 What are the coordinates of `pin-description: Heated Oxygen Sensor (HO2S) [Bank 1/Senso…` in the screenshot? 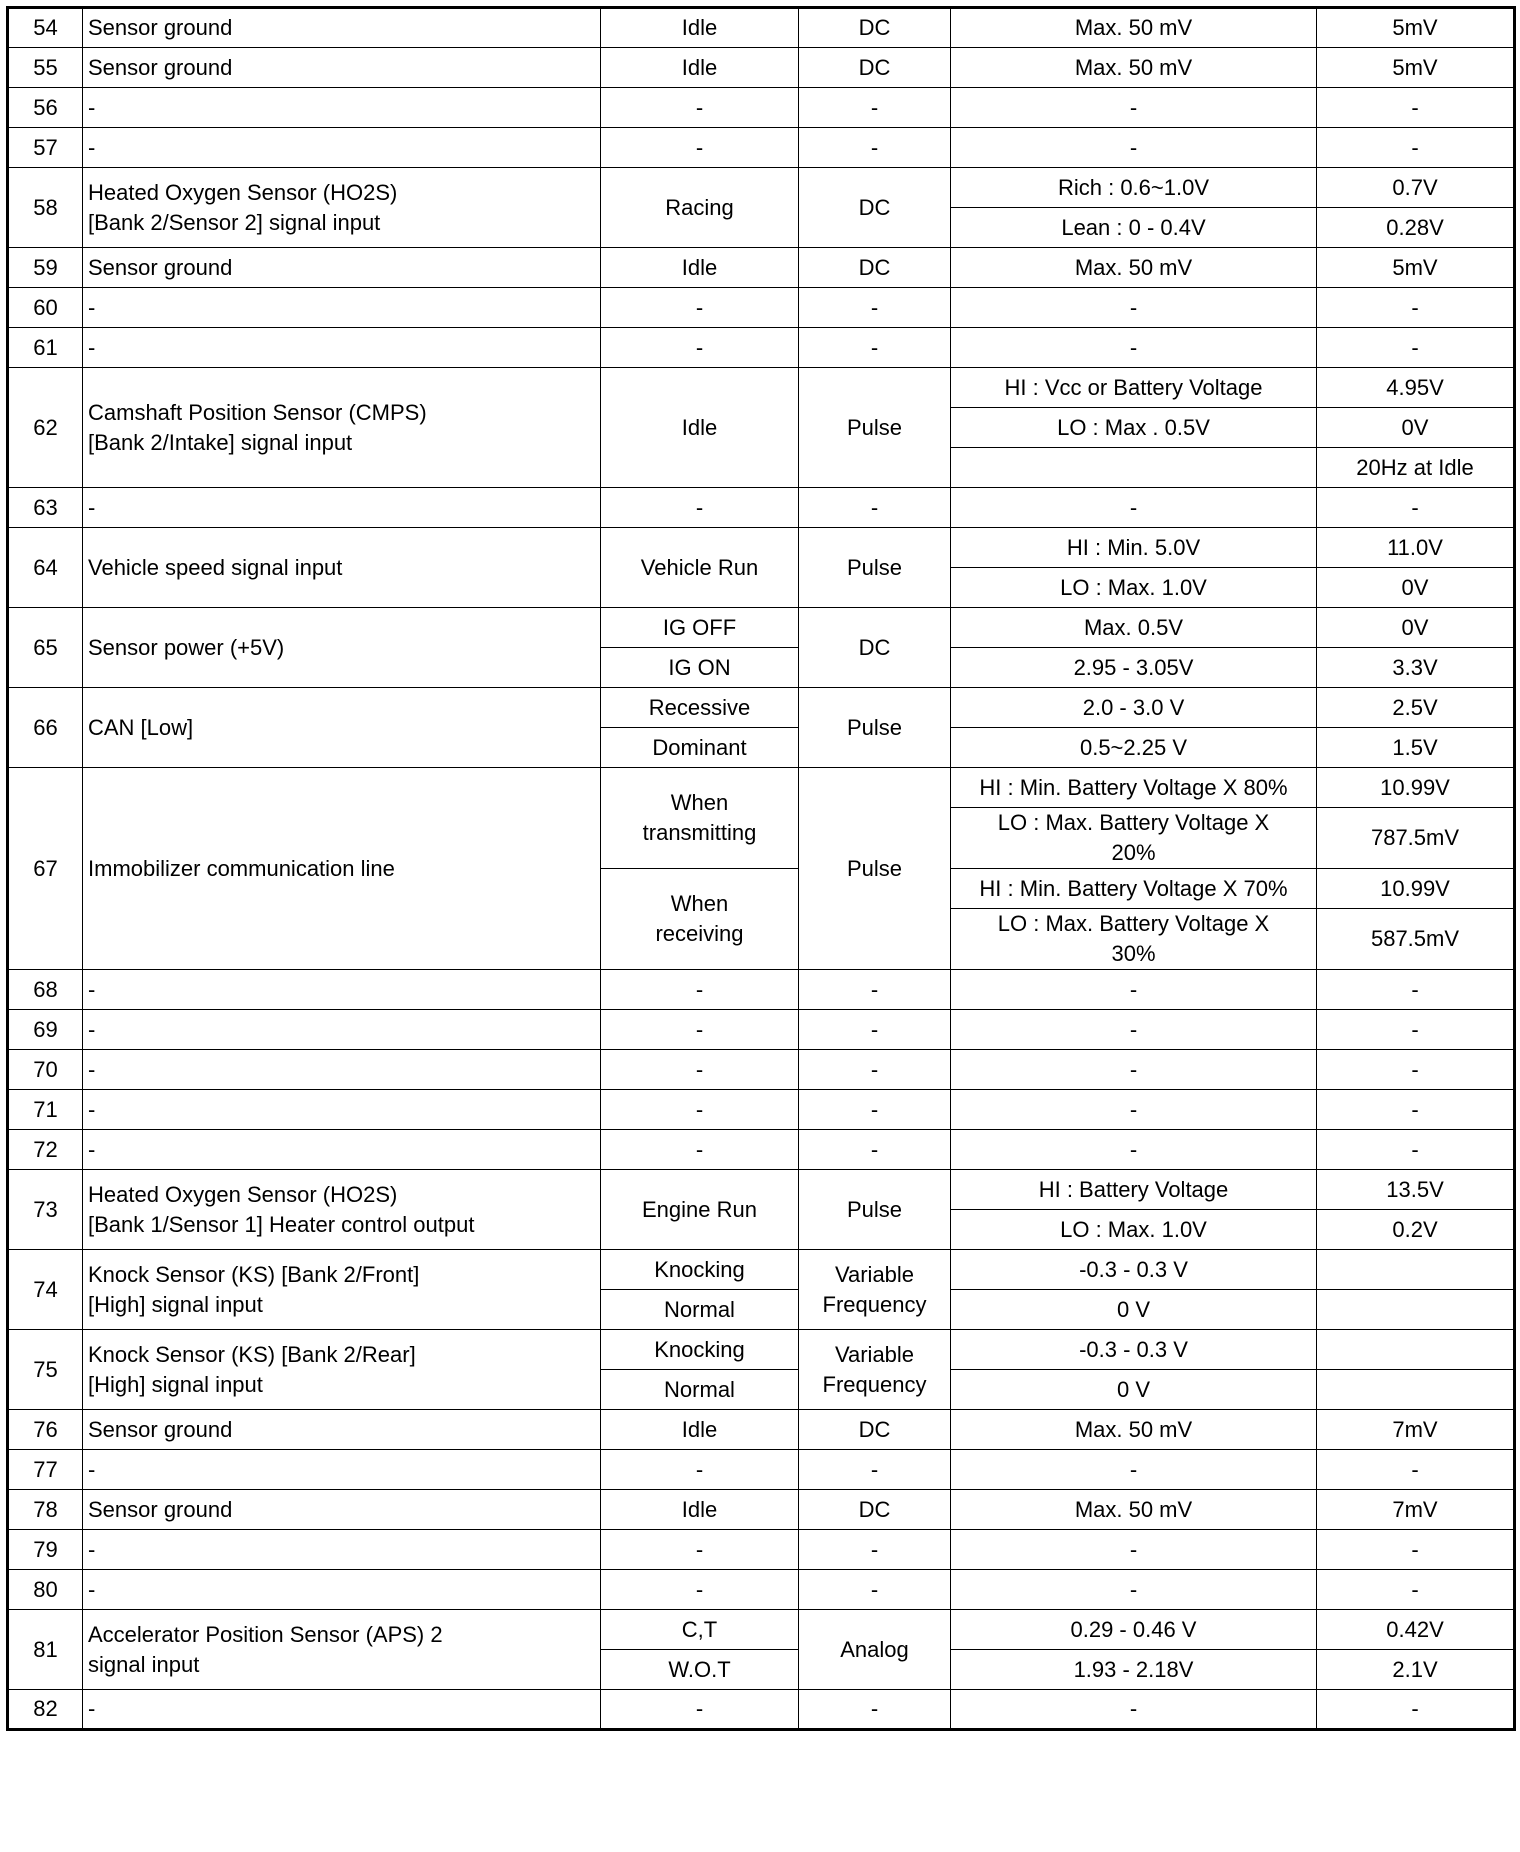 It's located at (341, 1209).